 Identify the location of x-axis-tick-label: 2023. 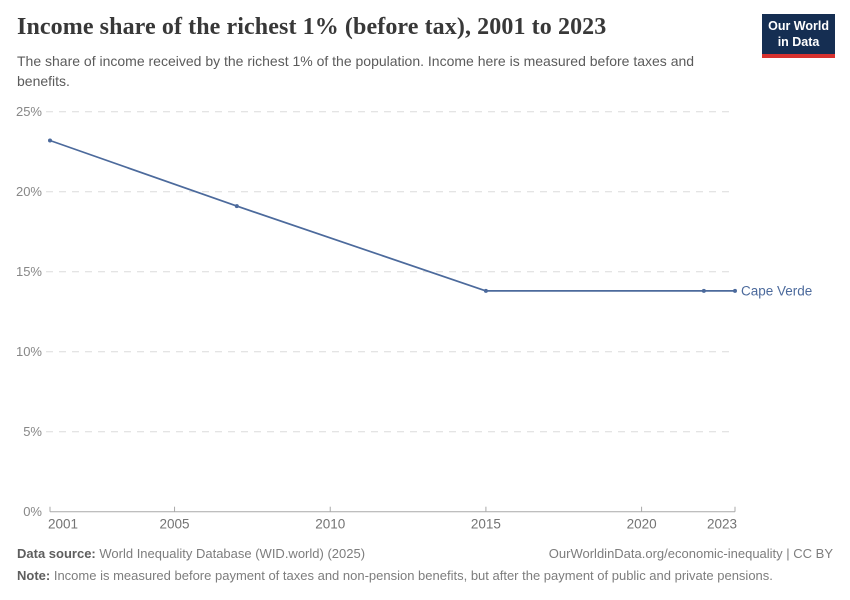
(722, 524).